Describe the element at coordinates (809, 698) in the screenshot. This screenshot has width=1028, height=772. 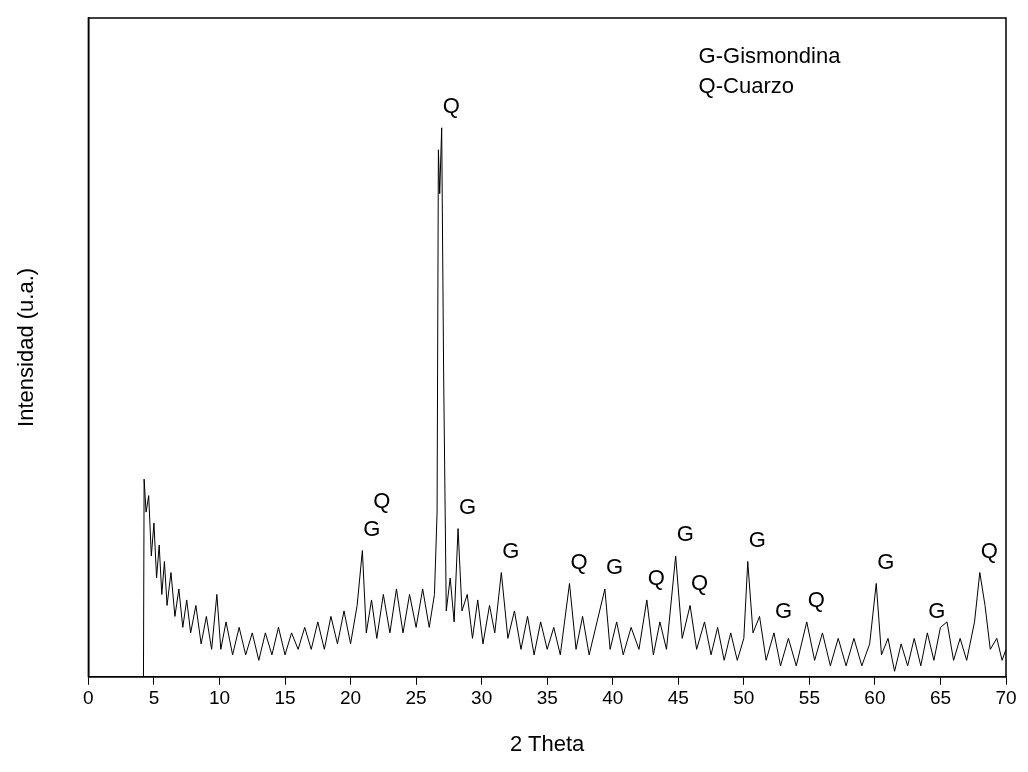
I see `x-tick-label: 55` at that location.